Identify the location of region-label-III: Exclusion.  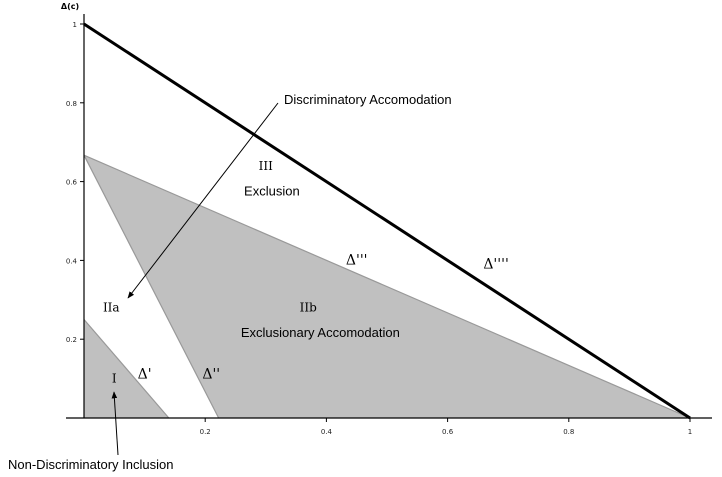
(272, 190).